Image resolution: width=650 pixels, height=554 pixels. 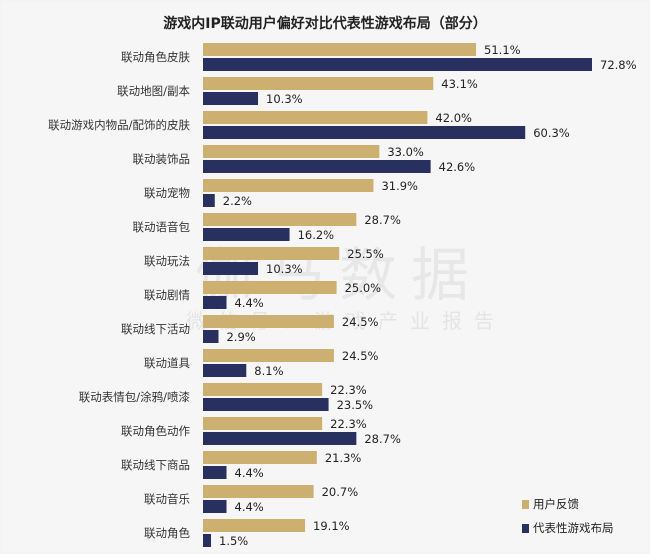 What do you see at coordinates (316, 235) in the screenshot?
I see `data-label: 16.2%` at bounding box center [316, 235].